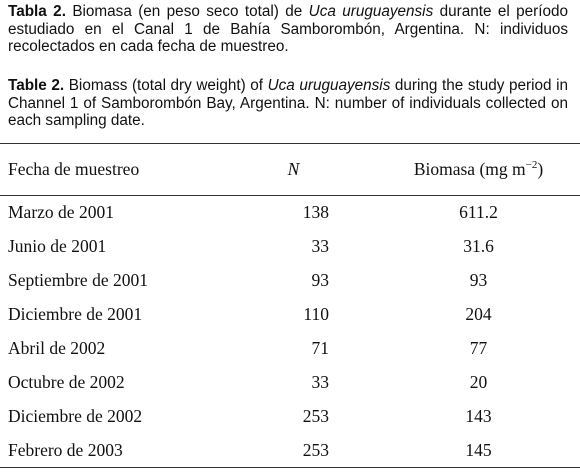 The width and height of the screenshot is (580, 472). I want to click on header-cell: Fecha de muestreo, so click(74, 169).